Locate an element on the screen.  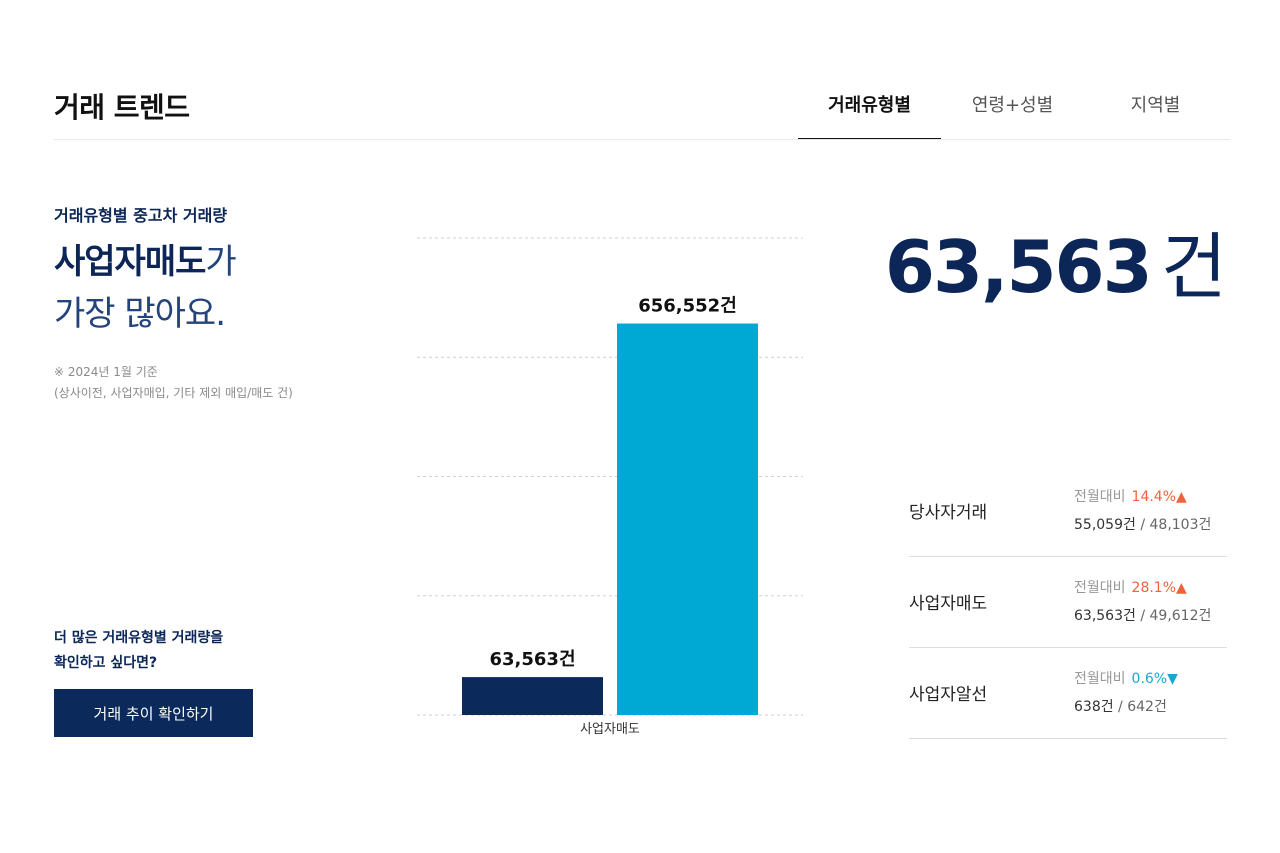
stat-mom: 전월대비 14.4%▲ is located at coordinates (1142, 496).